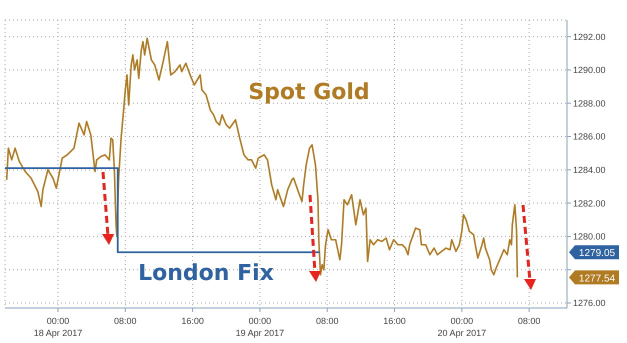 The image size is (627, 343). What do you see at coordinates (589, 137) in the screenshot?
I see `y-tick-label: 1286.00` at bounding box center [589, 137].